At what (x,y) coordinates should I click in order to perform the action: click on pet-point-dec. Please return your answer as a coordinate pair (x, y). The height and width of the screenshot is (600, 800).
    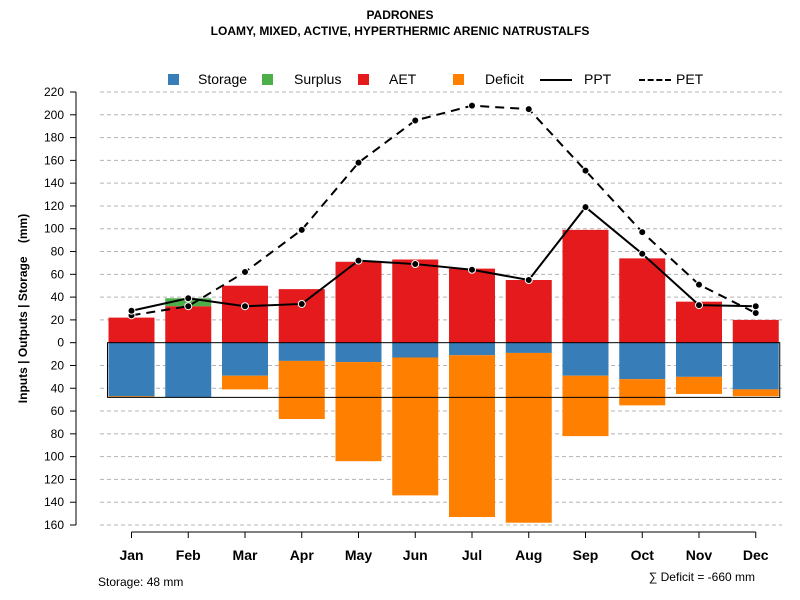
    Looking at the image, I should click on (755, 313).